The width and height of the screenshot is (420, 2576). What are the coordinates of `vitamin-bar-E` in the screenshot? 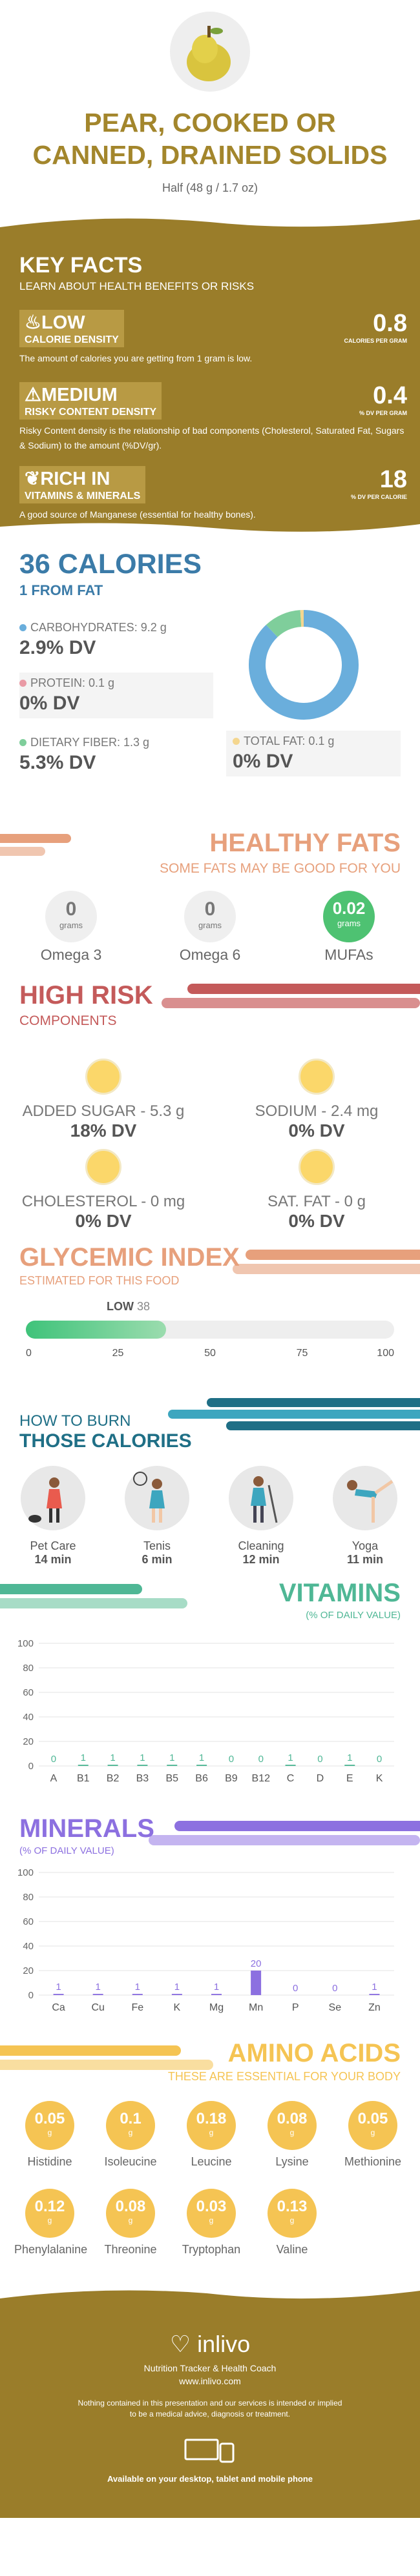 It's located at (349, 1765).